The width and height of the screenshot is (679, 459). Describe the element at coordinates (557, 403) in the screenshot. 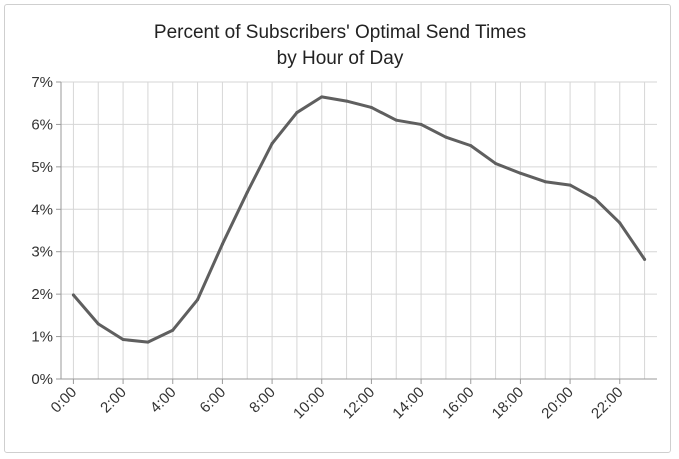

I see `x-tick-label-10: 20:00` at that location.